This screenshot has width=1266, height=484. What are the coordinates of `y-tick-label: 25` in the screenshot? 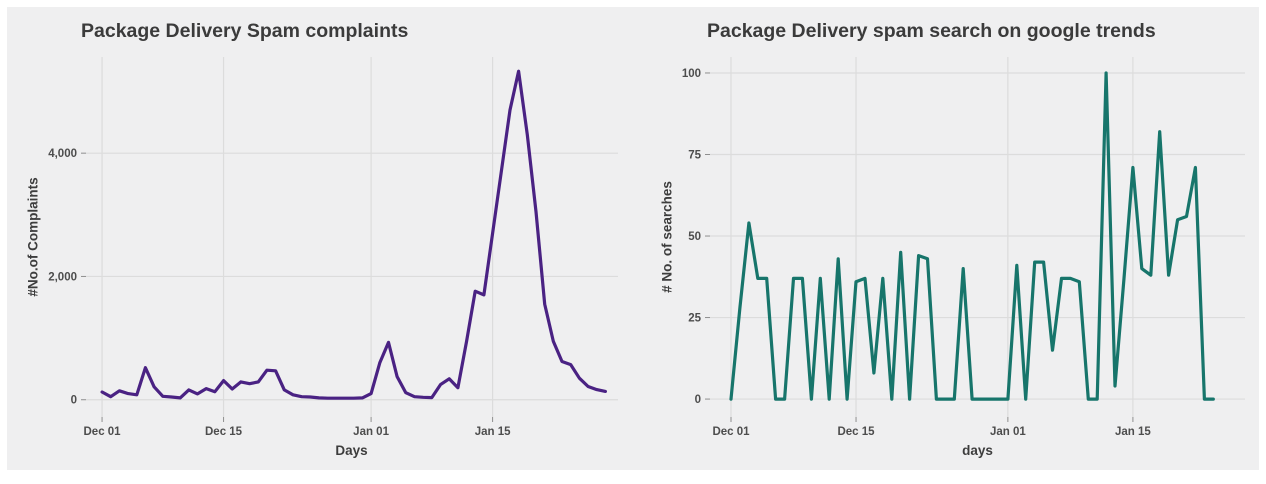 It's located at (694, 319).